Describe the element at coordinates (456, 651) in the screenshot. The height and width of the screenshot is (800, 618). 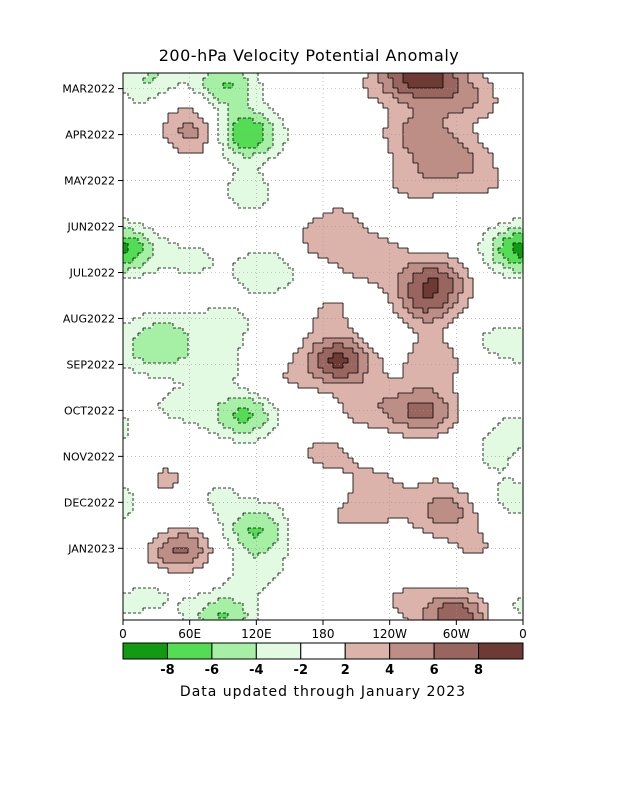
I see `colorbar-swatch` at that location.